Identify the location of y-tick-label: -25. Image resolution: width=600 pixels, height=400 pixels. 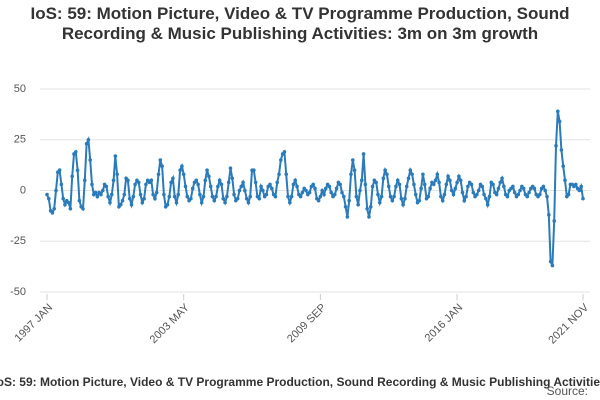
(18, 241).